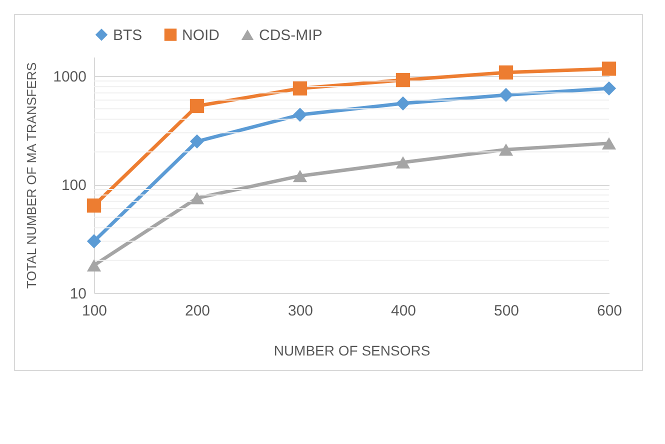 The width and height of the screenshot is (665, 444). Describe the element at coordinates (507, 311) in the screenshot. I see `x-tick-label: 500` at that location.